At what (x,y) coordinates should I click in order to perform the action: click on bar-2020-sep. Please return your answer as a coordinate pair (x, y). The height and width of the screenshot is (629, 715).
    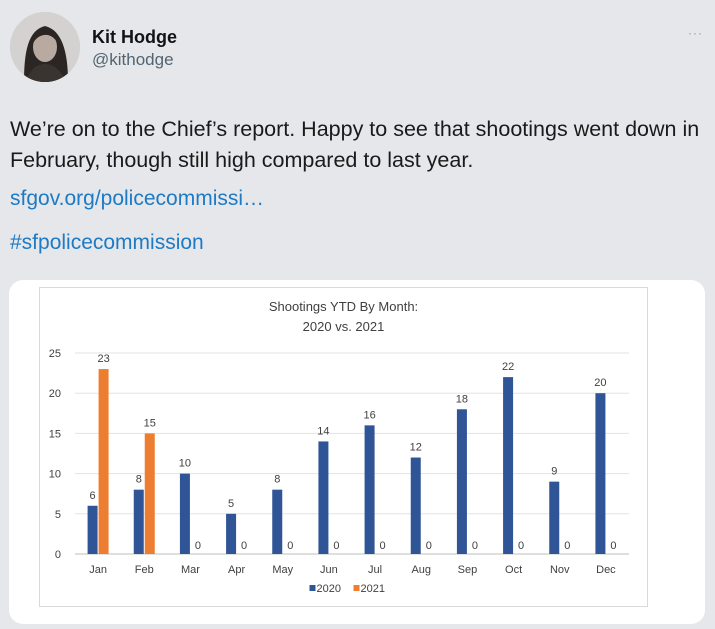
    Looking at the image, I should click on (461, 481).